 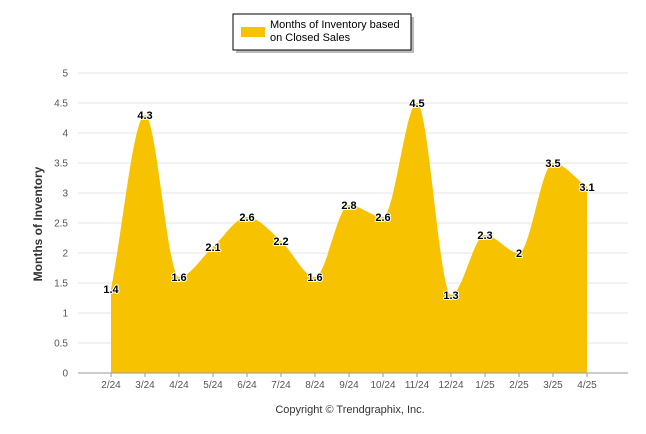 What do you see at coordinates (65, 194) in the screenshot?
I see `y-tick-label: 3` at bounding box center [65, 194].